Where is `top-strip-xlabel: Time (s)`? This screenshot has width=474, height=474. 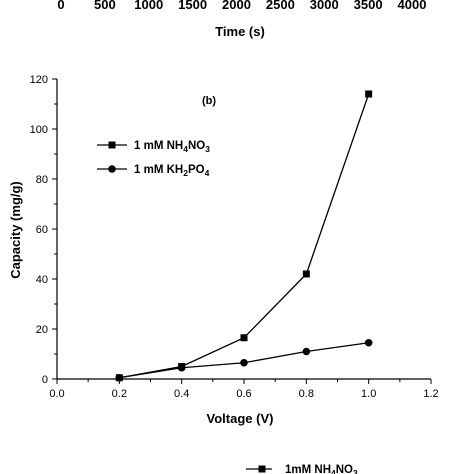
top-strip-xlabel: Time (s) is located at coordinates (240, 31).